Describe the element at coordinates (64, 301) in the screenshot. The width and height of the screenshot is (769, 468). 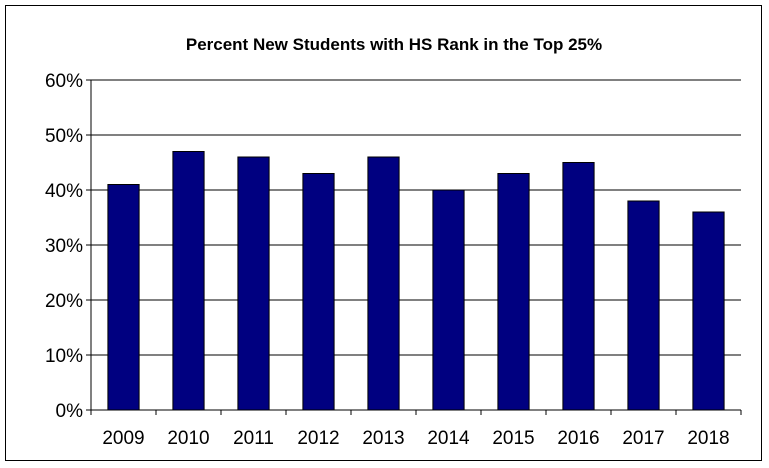
I see `y-tick-label: 20%` at that location.